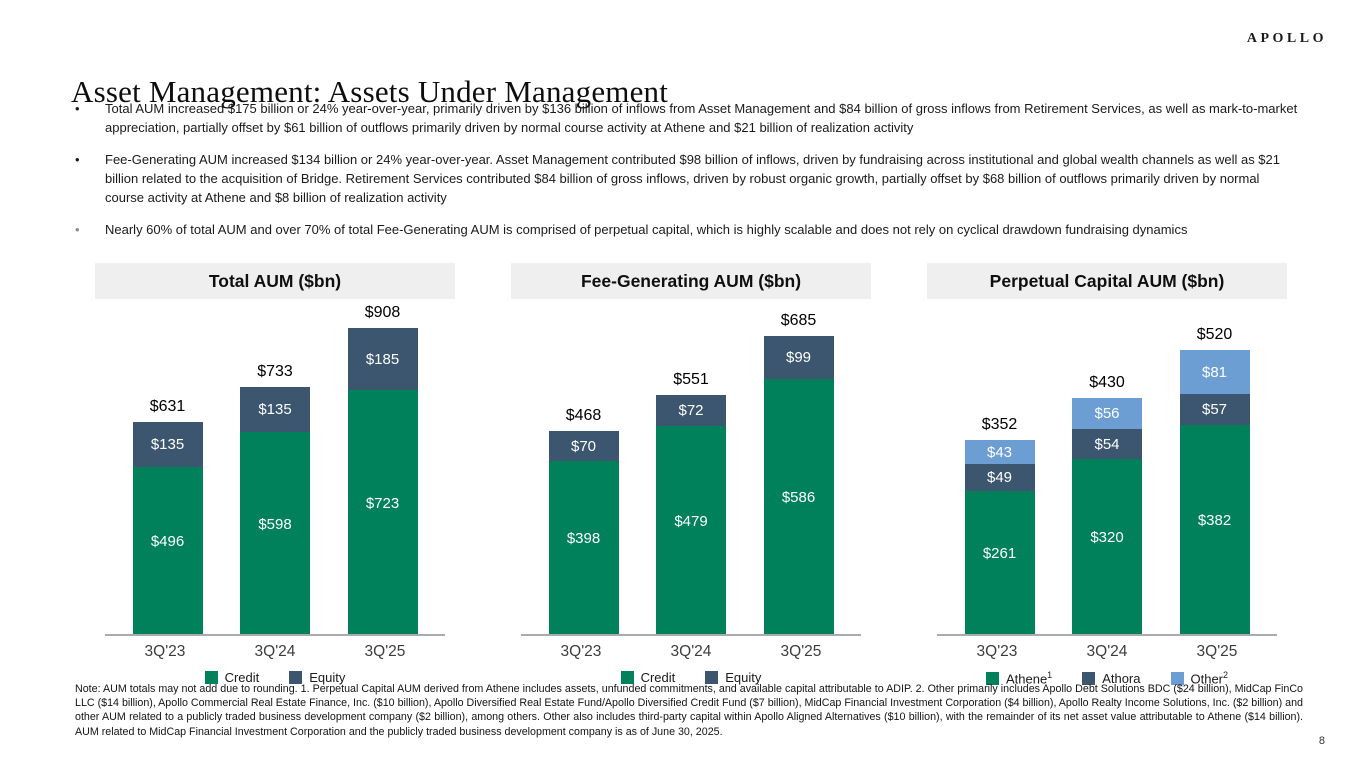  Describe the element at coordinates (1286, 38) in the screenshot. I see `apollo-logo: APOLLO` at that location.